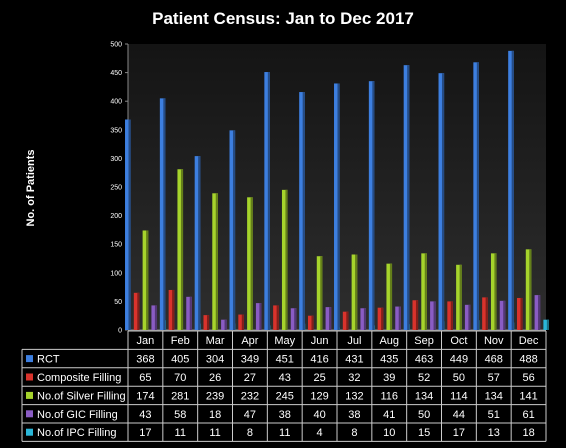 Image resolution: width=566 pixels, height=448 pixels. I want to click on data-label: 435, so click(389, 360).